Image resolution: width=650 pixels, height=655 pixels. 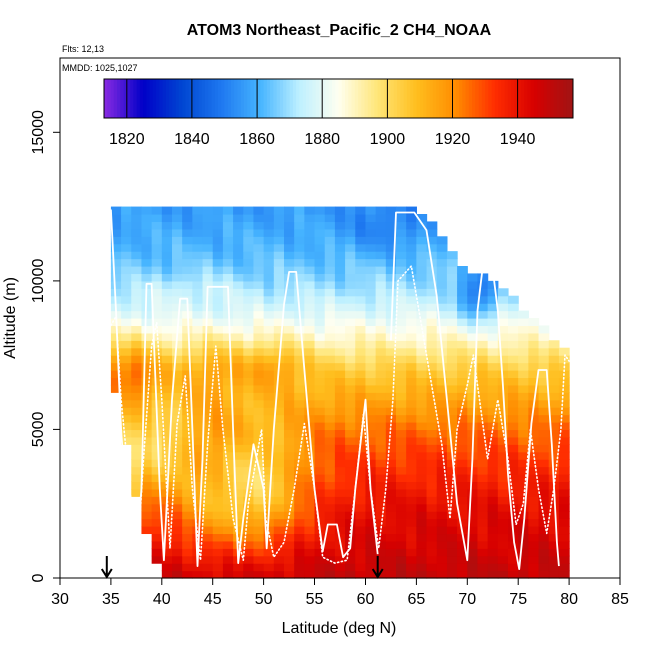 I want to click on arrow-marker, so click(x=106, y=567).